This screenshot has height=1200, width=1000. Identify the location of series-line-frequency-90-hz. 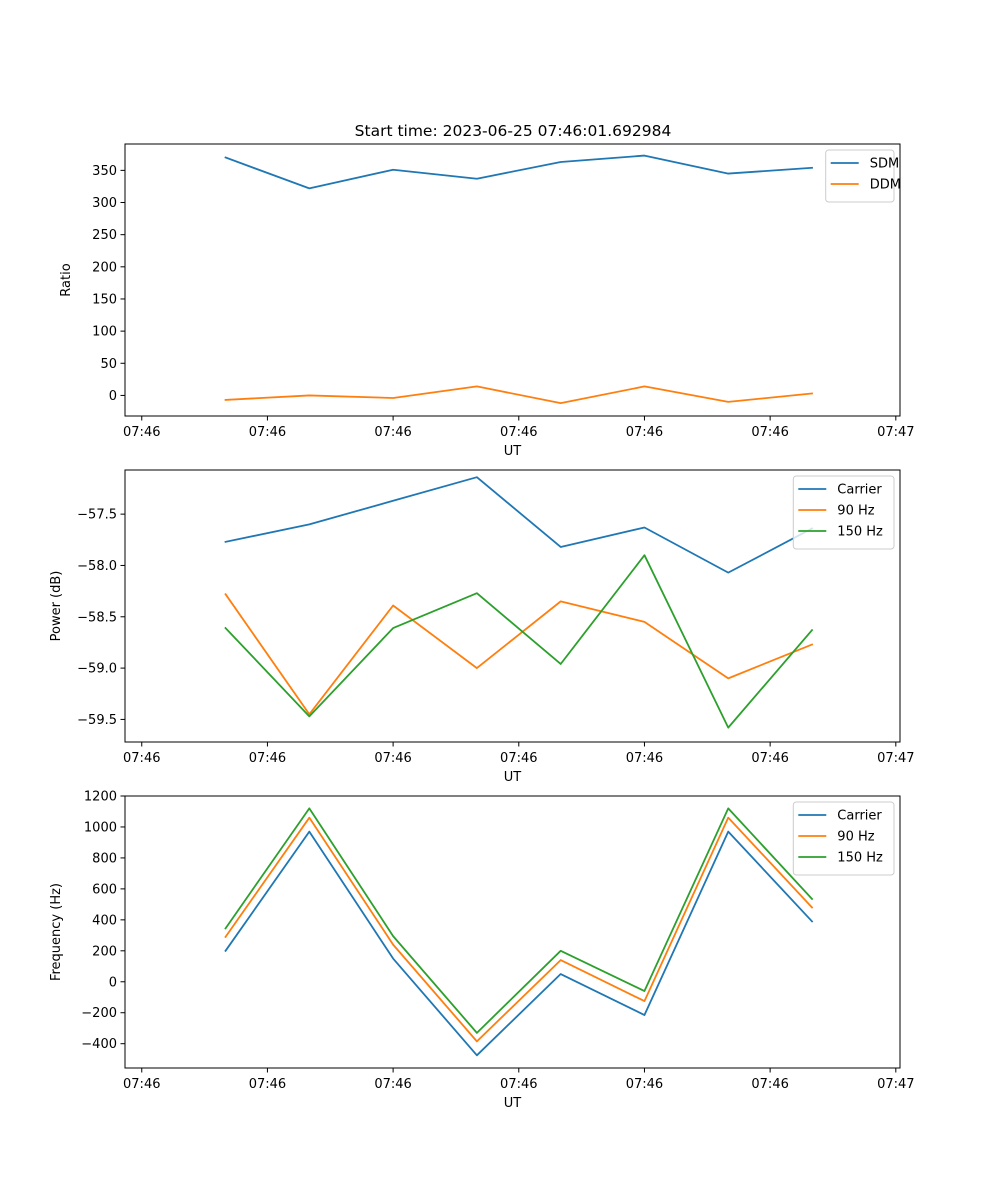
(519, 929).